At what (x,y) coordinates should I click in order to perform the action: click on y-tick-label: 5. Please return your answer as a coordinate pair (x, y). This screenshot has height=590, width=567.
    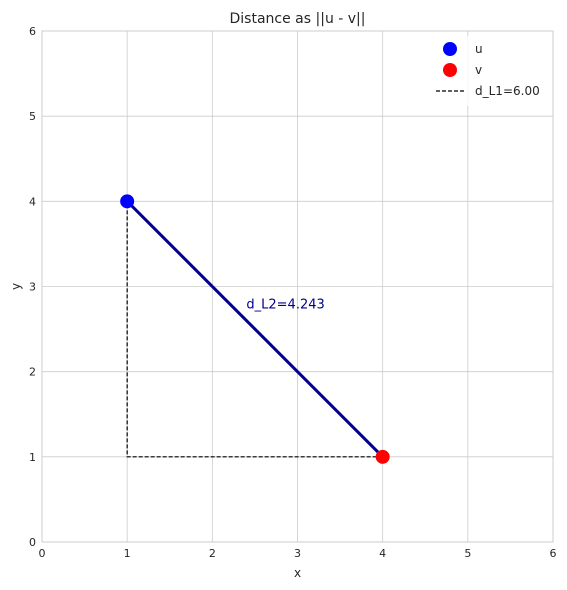
    Looking at the image, I should click on (32, 116).